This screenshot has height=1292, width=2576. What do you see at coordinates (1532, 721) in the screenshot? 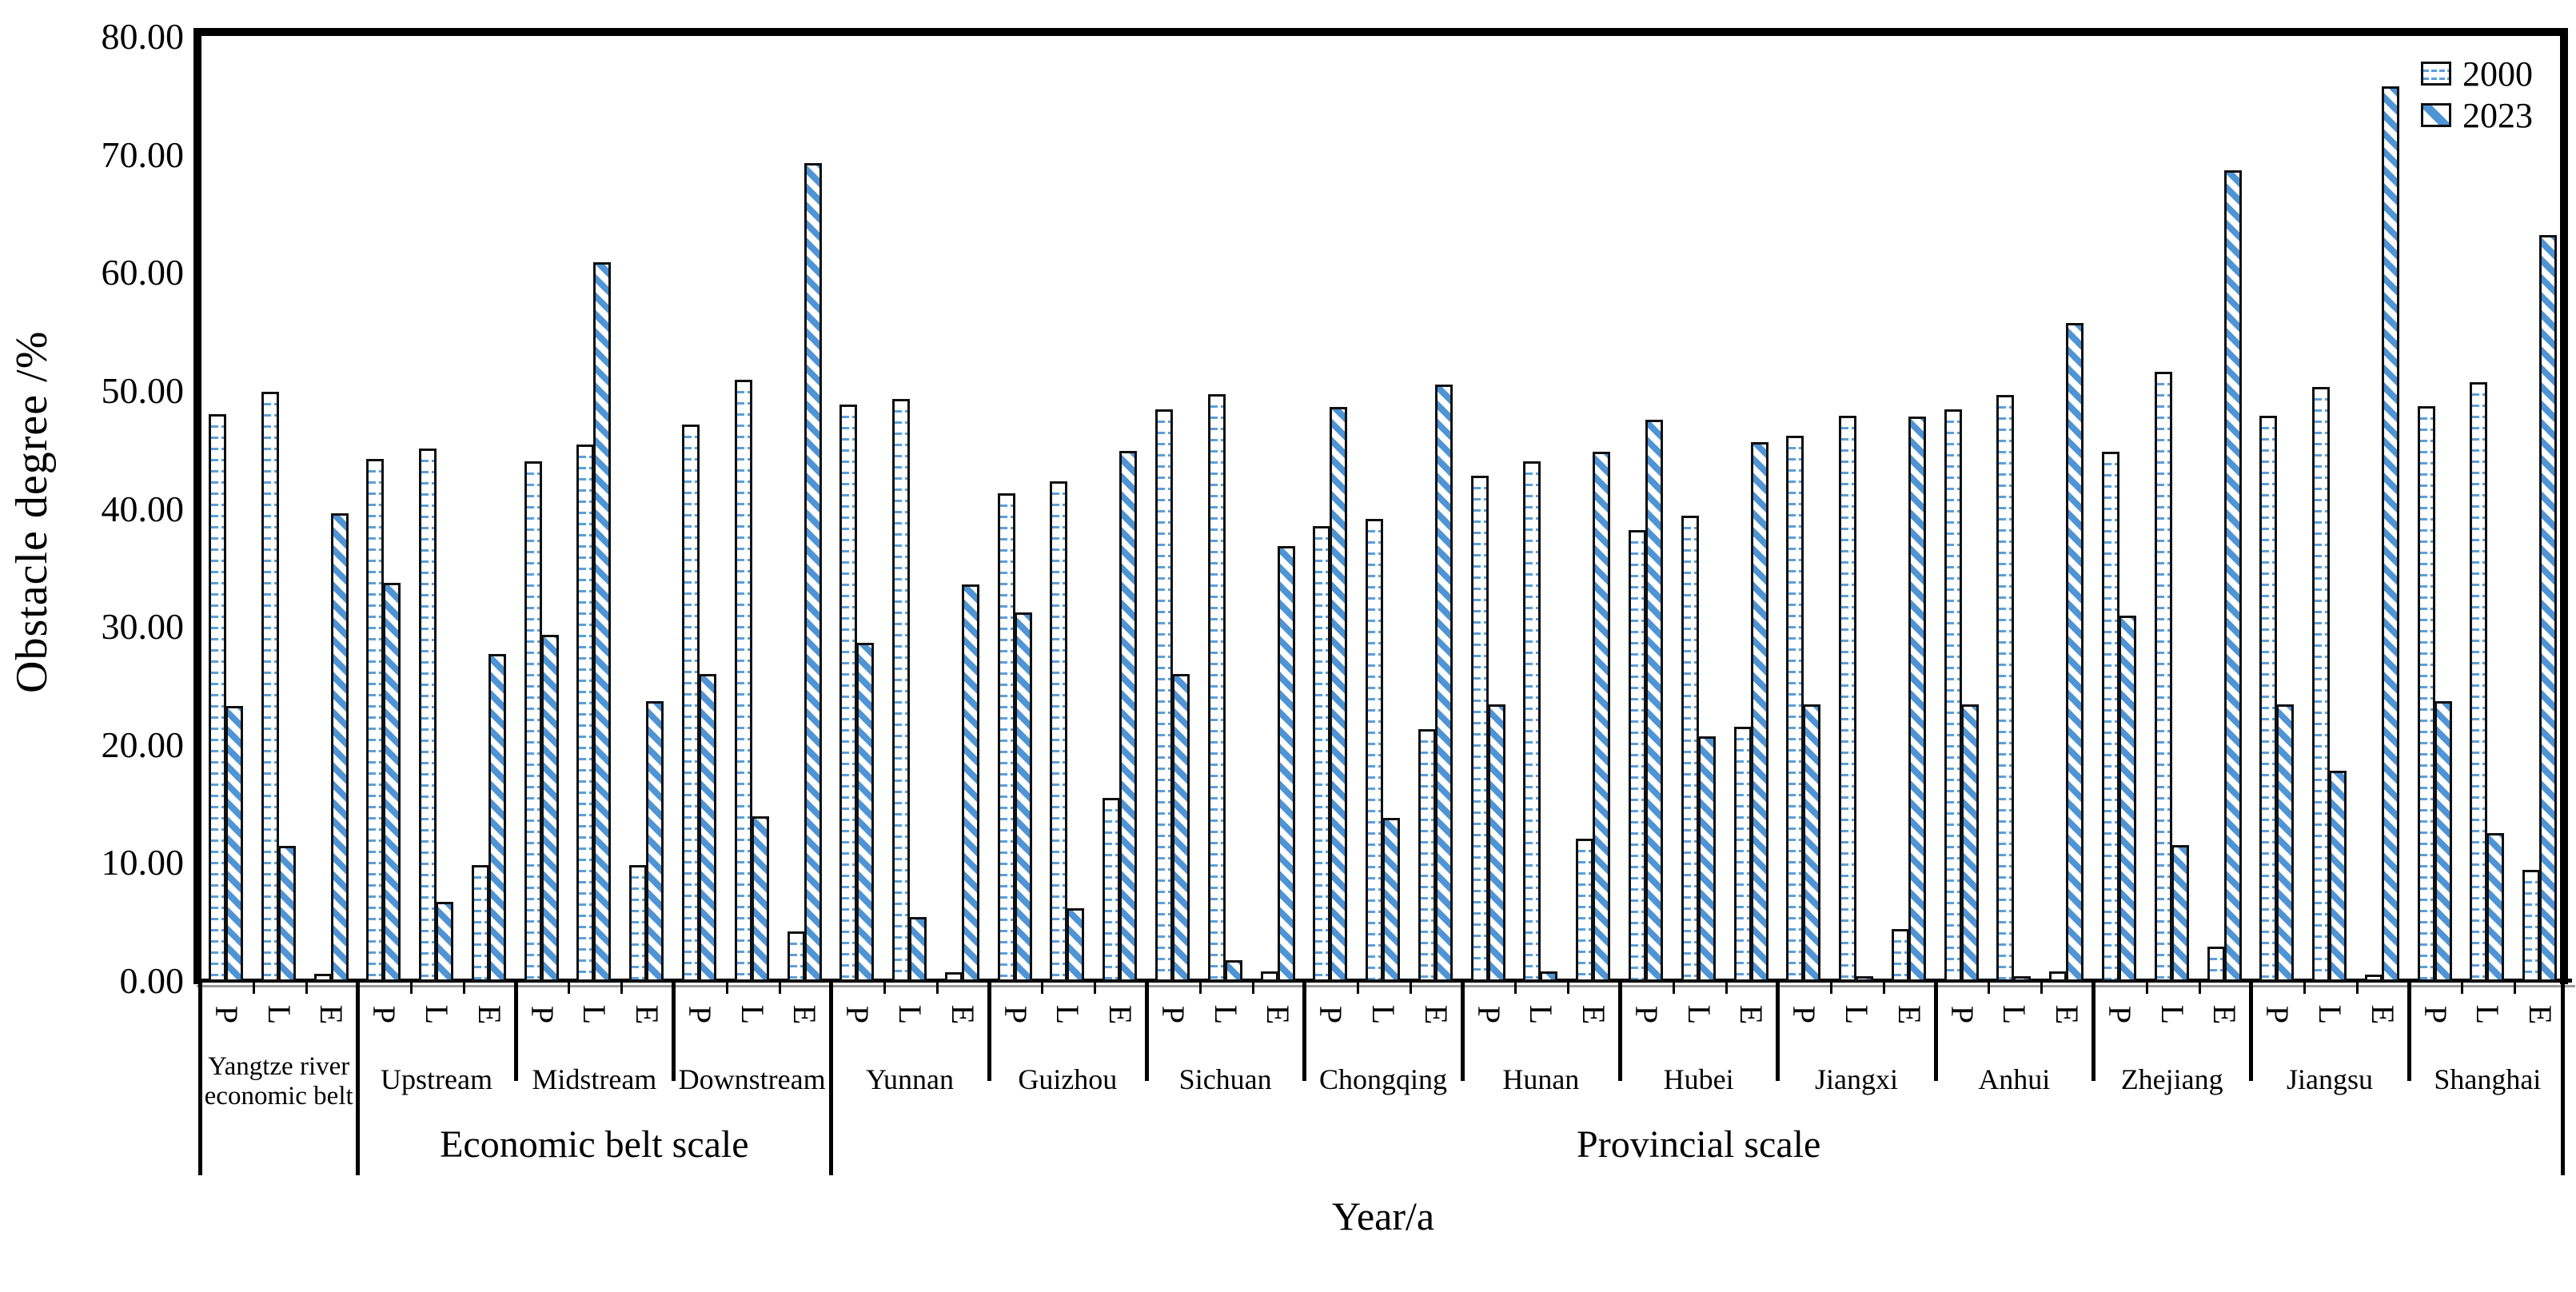
I see `bar-hunan-l-2000` at bounding box center [1532, 721].